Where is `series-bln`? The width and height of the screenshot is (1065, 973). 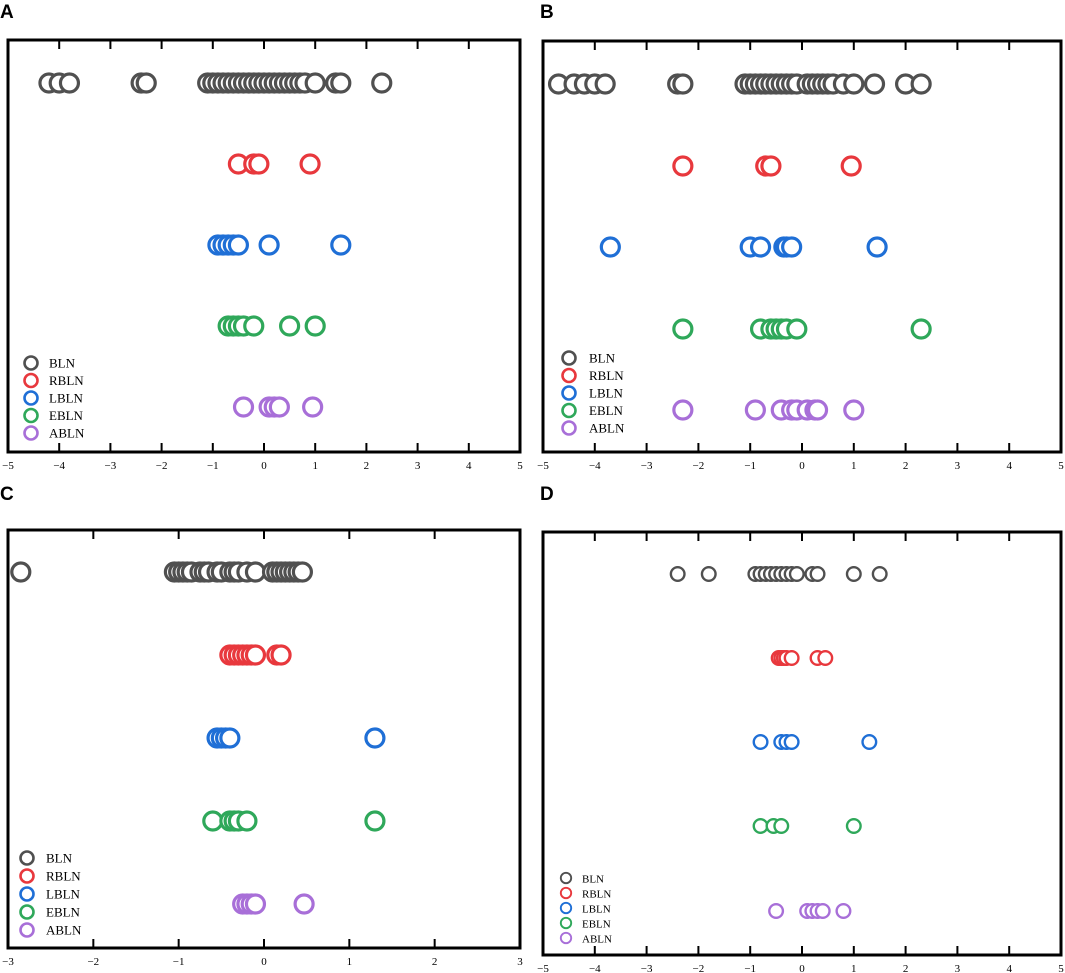 series-bln is located at coordinates (778, 574).